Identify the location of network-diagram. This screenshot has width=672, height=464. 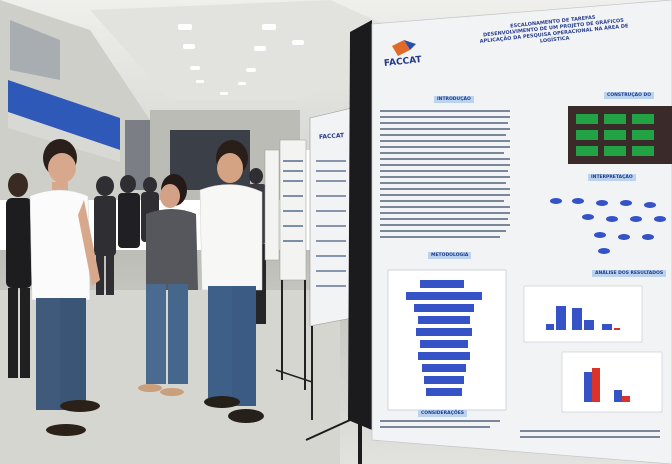
(608, 226).